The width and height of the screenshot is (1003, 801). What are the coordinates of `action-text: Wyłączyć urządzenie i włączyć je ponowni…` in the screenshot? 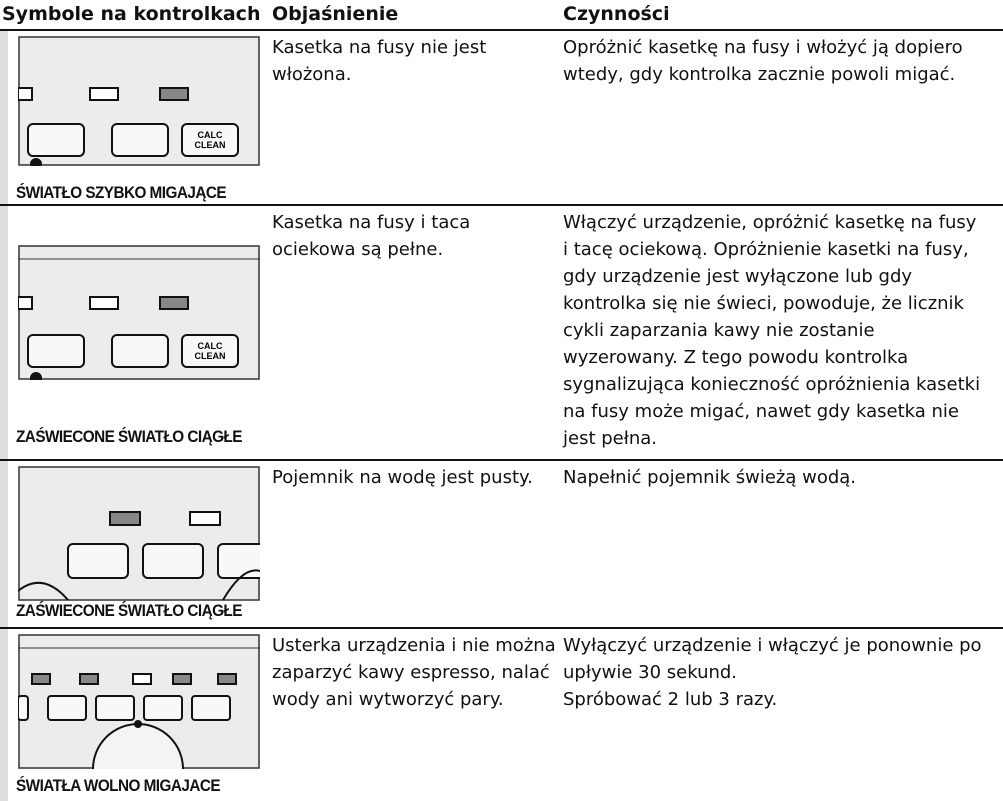 It's located at (772, 659).